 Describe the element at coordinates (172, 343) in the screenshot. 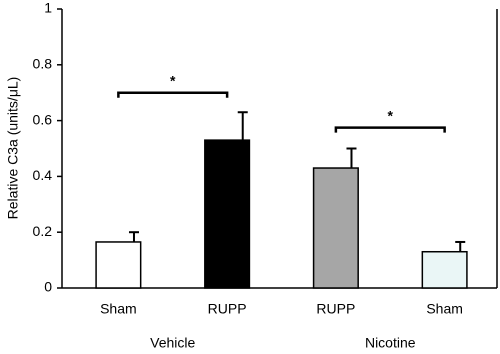

I see `group-label: Vehicle` at that location.